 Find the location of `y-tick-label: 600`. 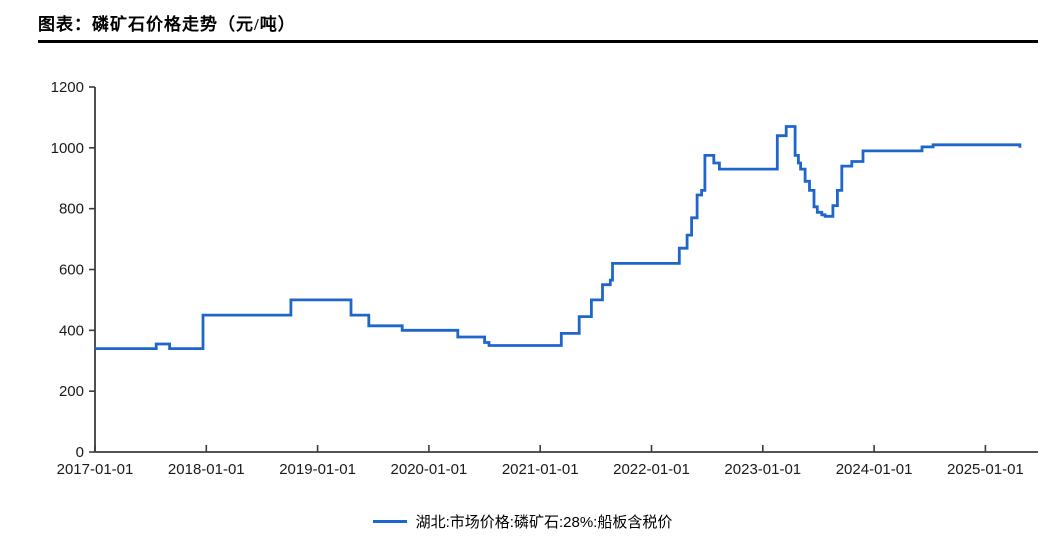

y-tick-label: 600 is located at coordinates (71, 270).